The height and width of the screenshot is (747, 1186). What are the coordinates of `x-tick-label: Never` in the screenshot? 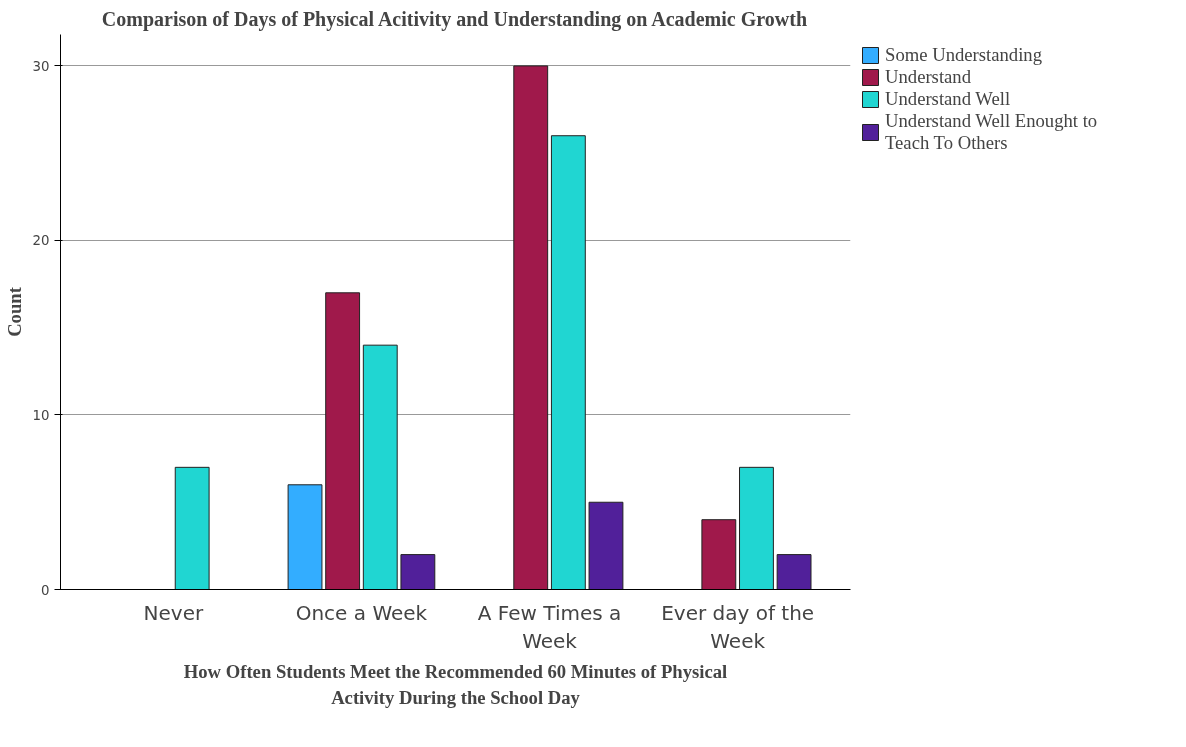 It's located at (173, 612).